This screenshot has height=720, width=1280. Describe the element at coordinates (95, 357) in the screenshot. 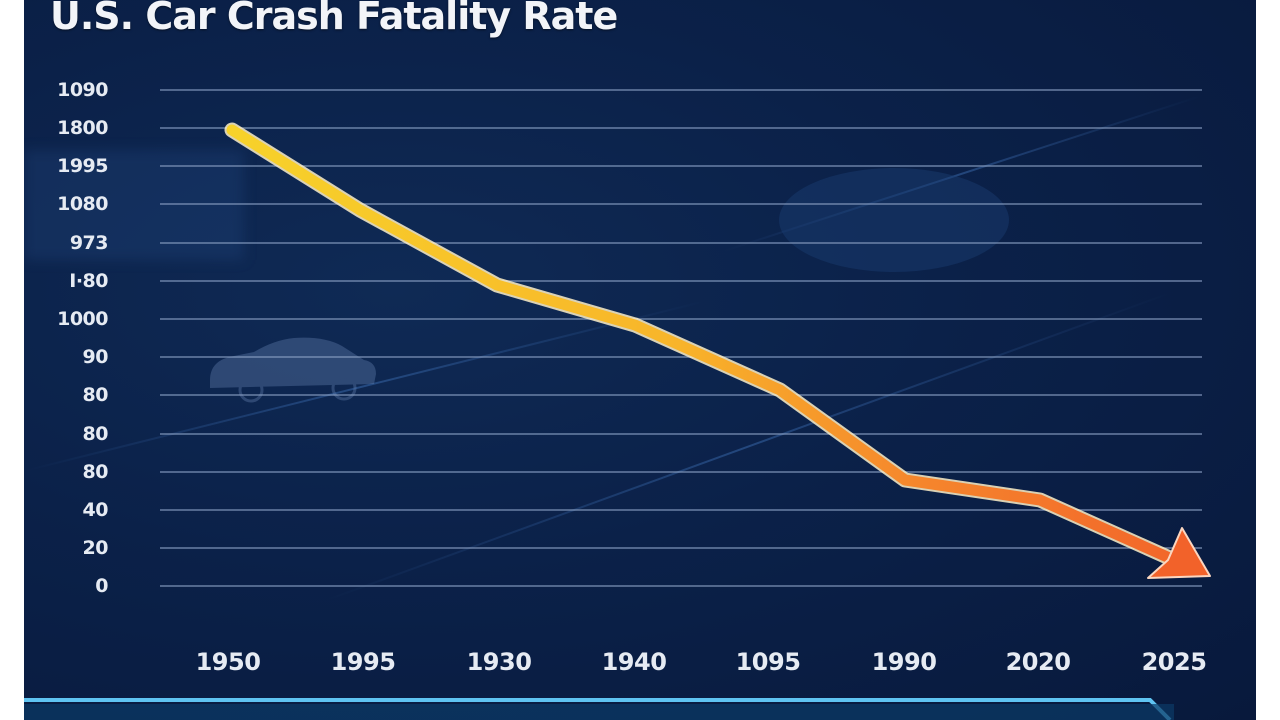

I see `y-tick-label: 90` at that location.